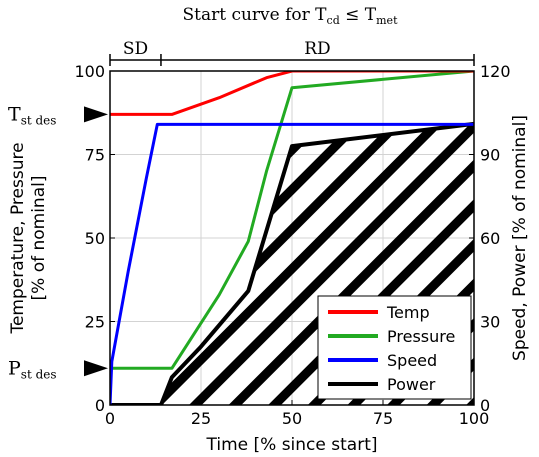 Image resolution: width=539 pixels, height=457 pixels. I want to click on legend-label-temp: Temp, so click(408, 312).